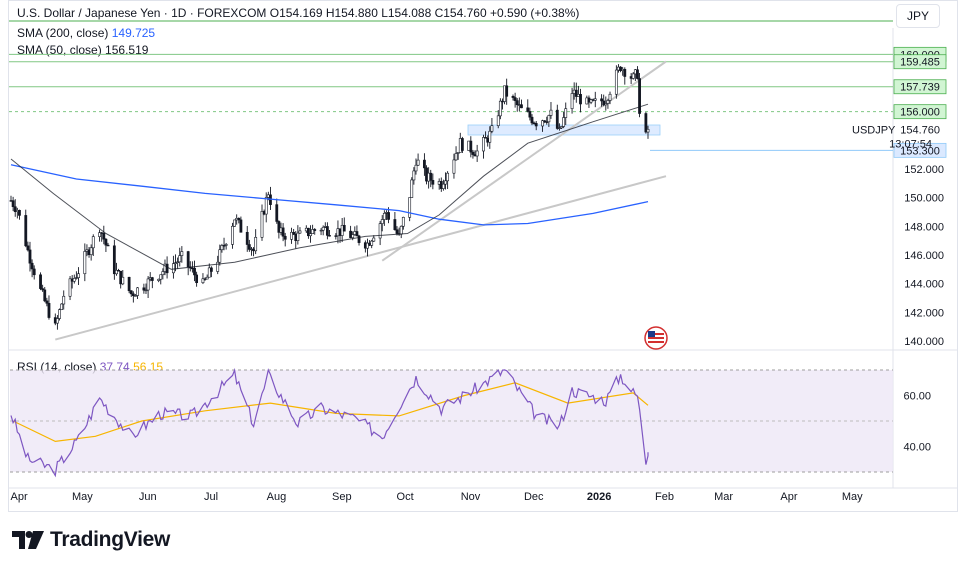 The width and height of the screenshot is (966, 571). I want to click on currency-button: JPY, so click(918, 16).